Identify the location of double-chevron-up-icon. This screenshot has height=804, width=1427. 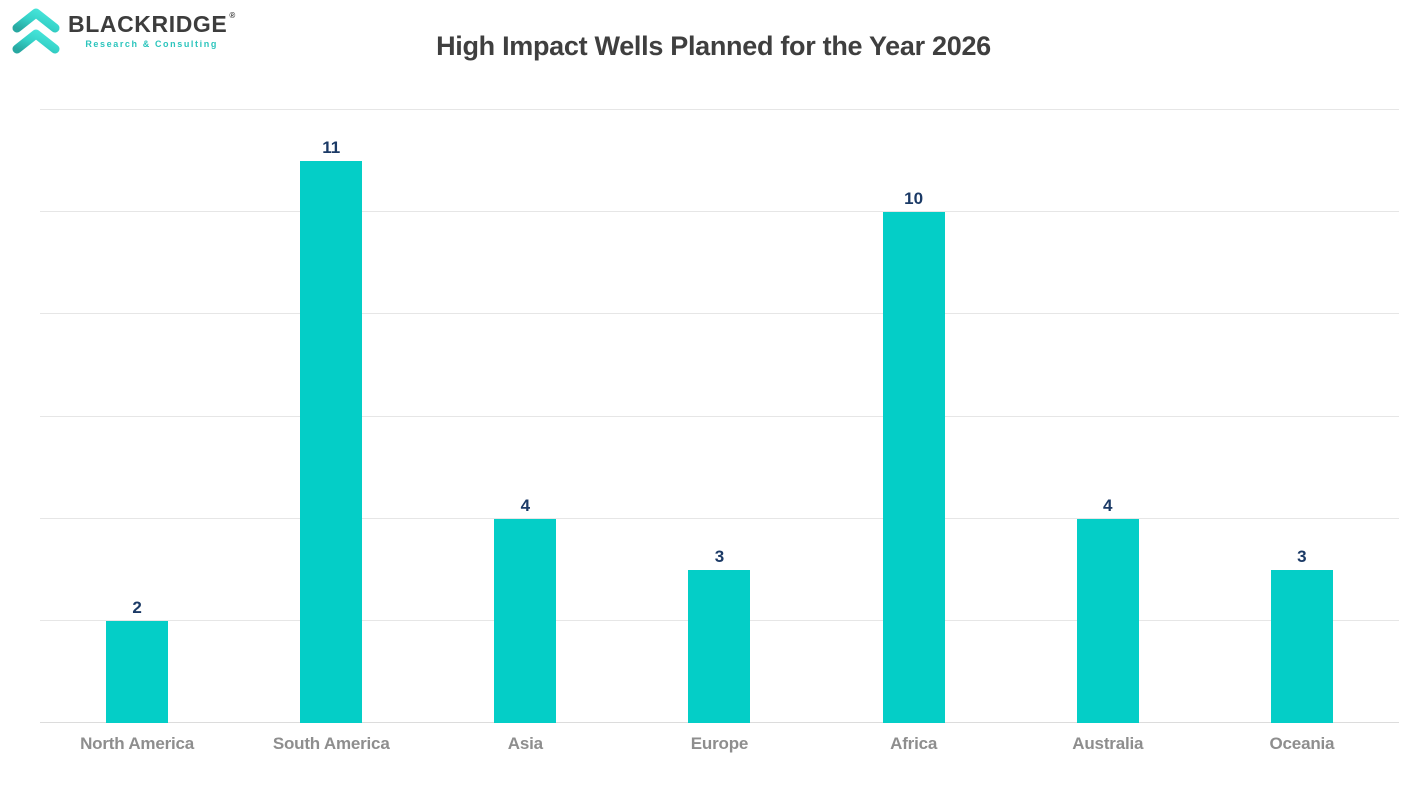
(36, 31).